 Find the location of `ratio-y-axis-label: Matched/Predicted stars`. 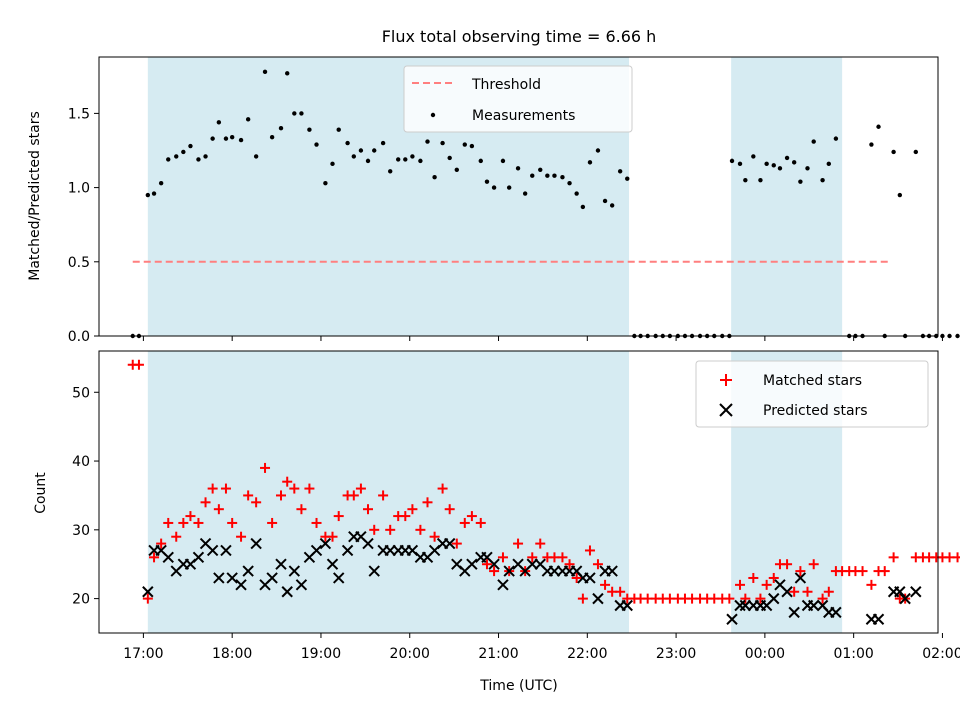

ratio-y-axis-label: Matched/Predicted stars is located at coordinates (35, 196).